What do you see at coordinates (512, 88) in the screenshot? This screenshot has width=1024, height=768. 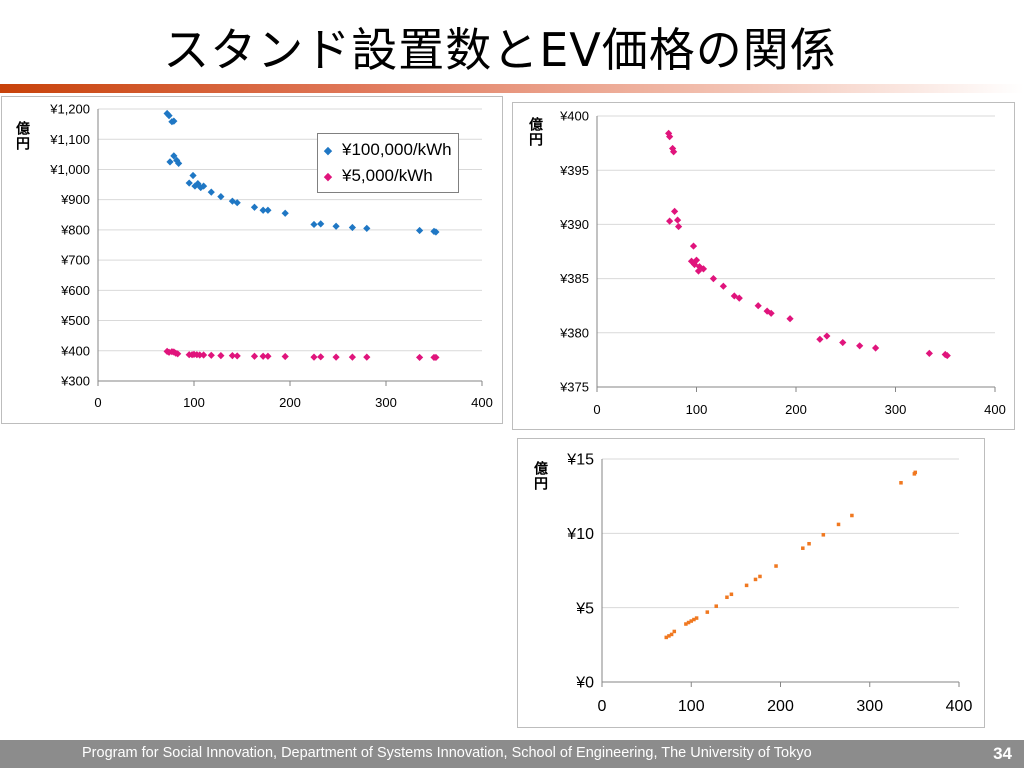 I see `title-divider` at bounding box center [512, 88].